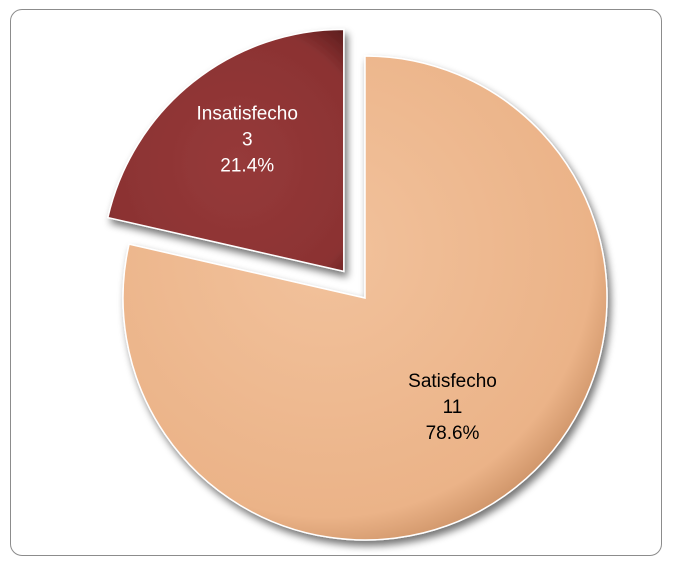 This screenshot has width=676, height=567. What do you see at coordinates (247, 113) in the screenshot?
I see `slice-insatisfecho-label: Insatisfecho` at bounding box center [247, 113].